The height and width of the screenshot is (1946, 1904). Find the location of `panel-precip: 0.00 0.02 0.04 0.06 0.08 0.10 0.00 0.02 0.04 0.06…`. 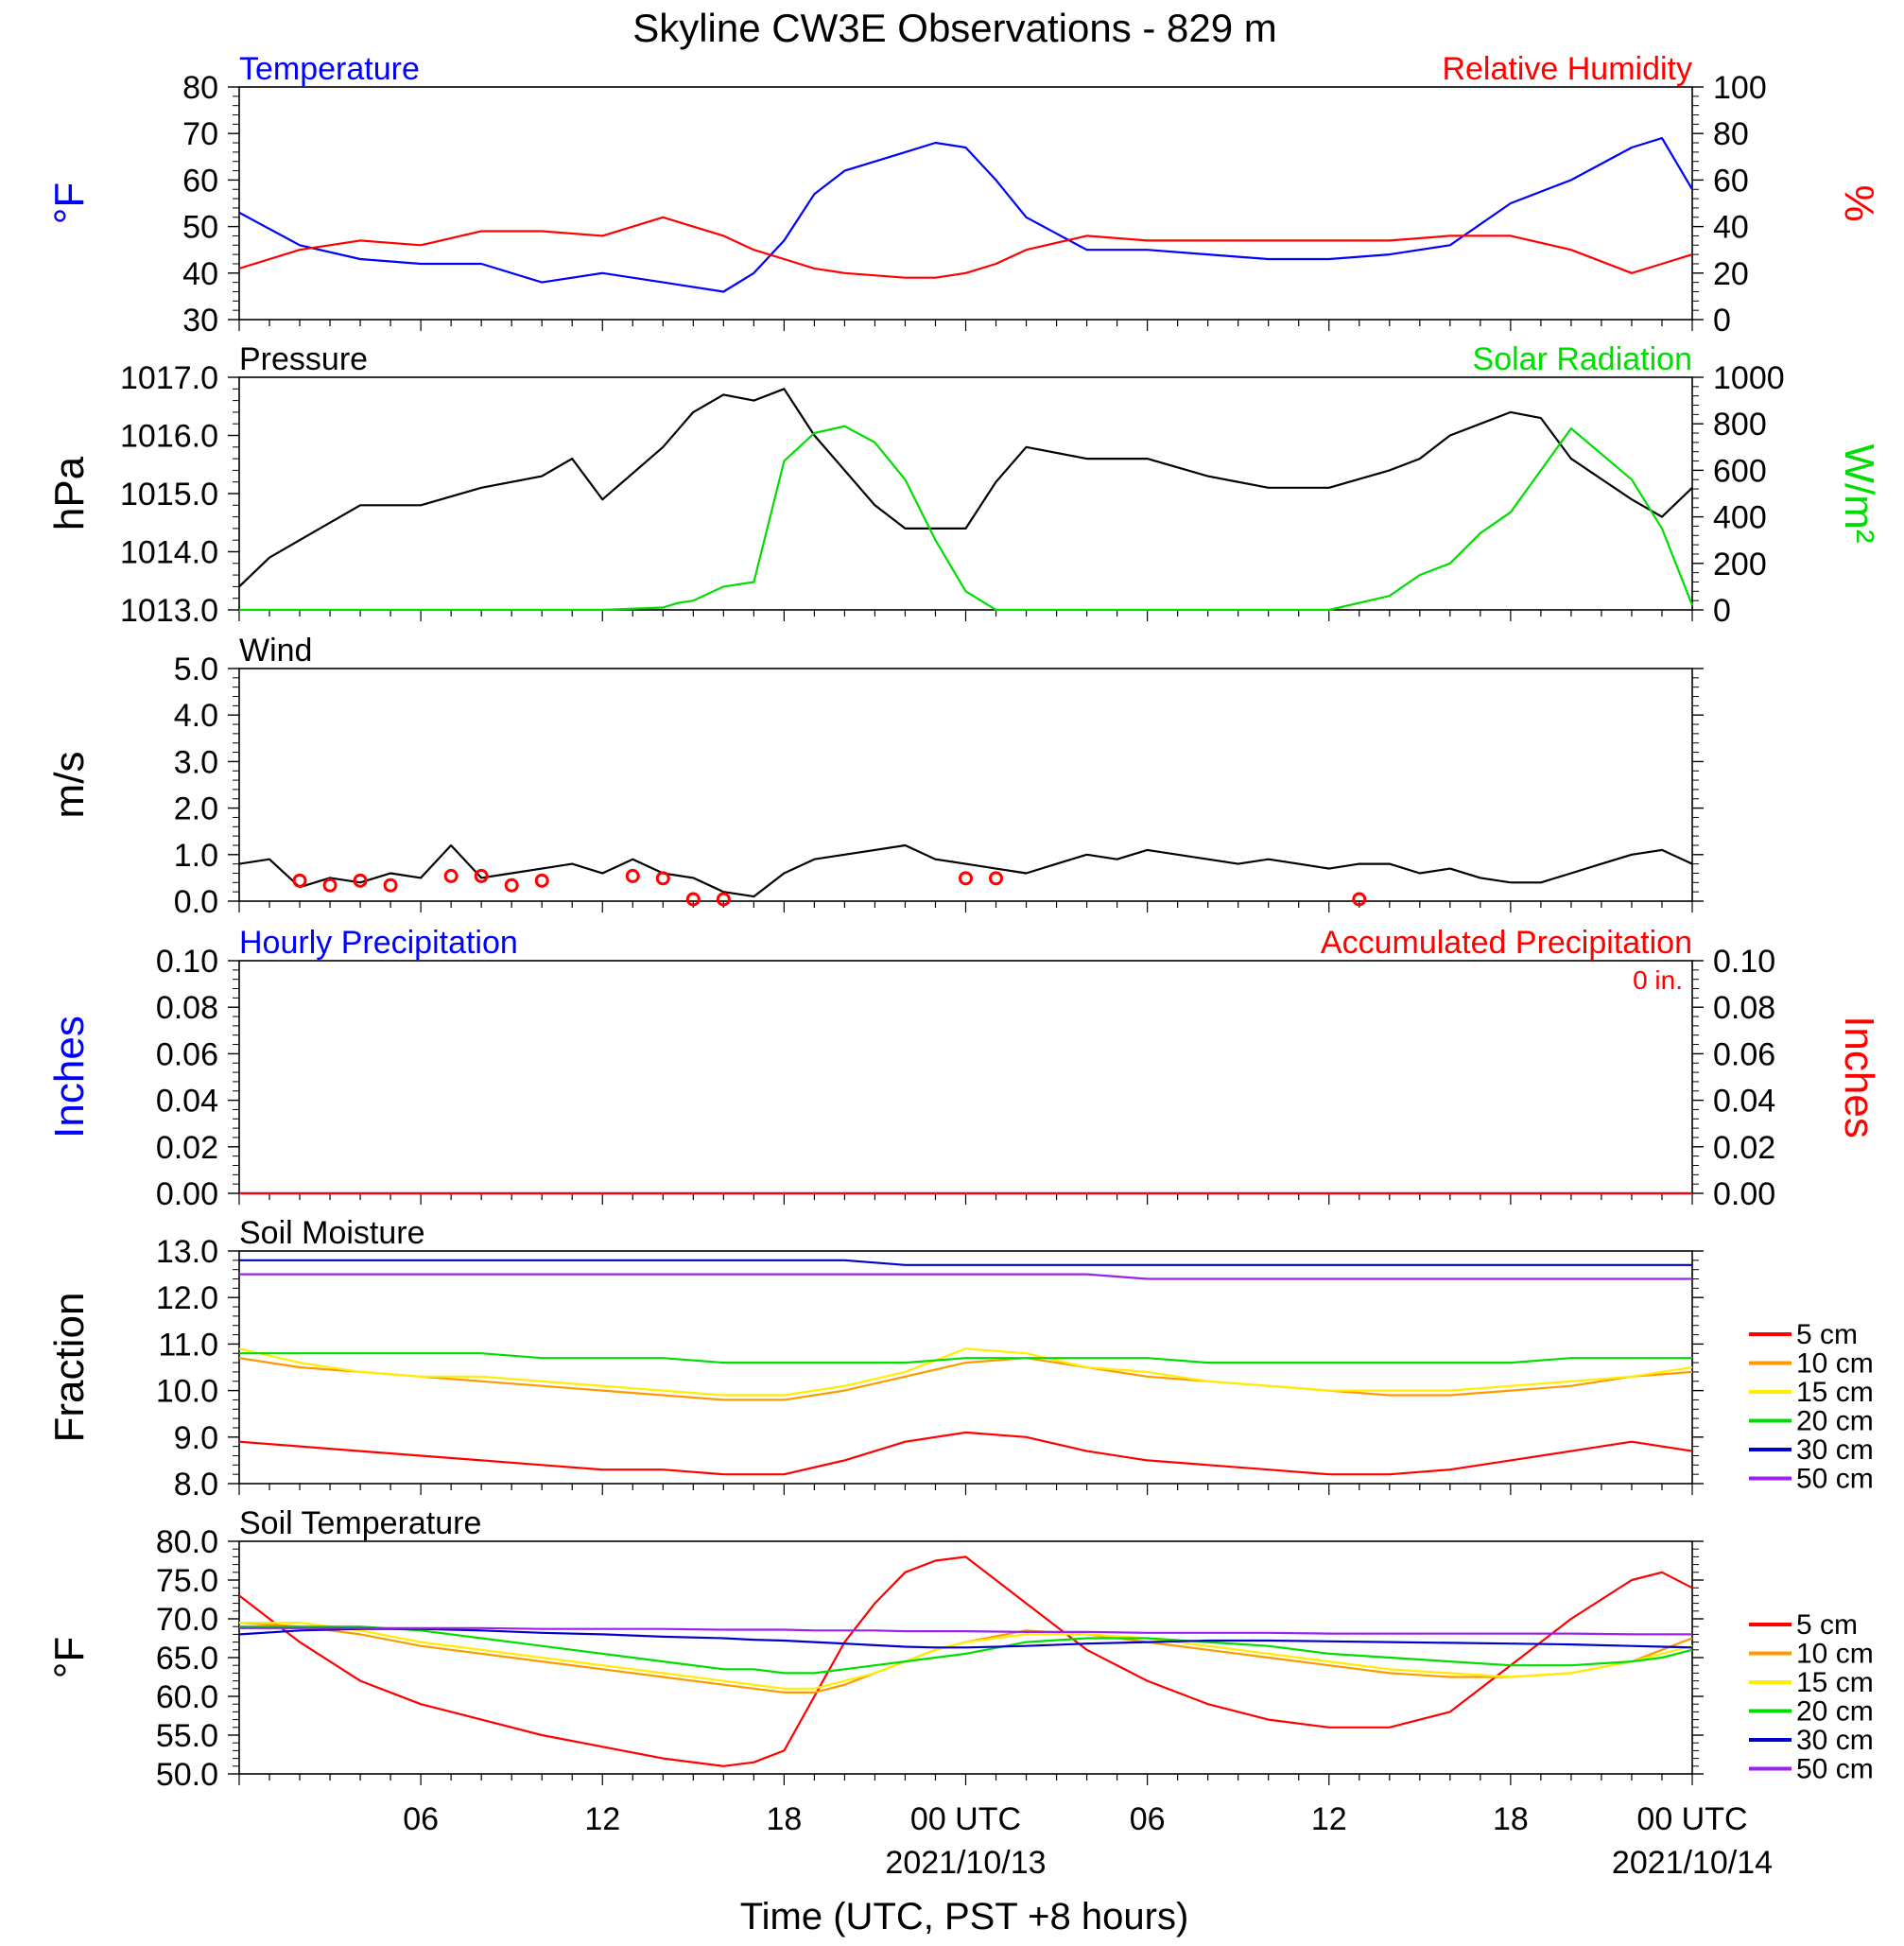

panel-precip: 0.00 0.02 0.04 0.06 0.08 0.10 0.00 0.02 0.04 0.06… is located at coordinates (964, 1068).